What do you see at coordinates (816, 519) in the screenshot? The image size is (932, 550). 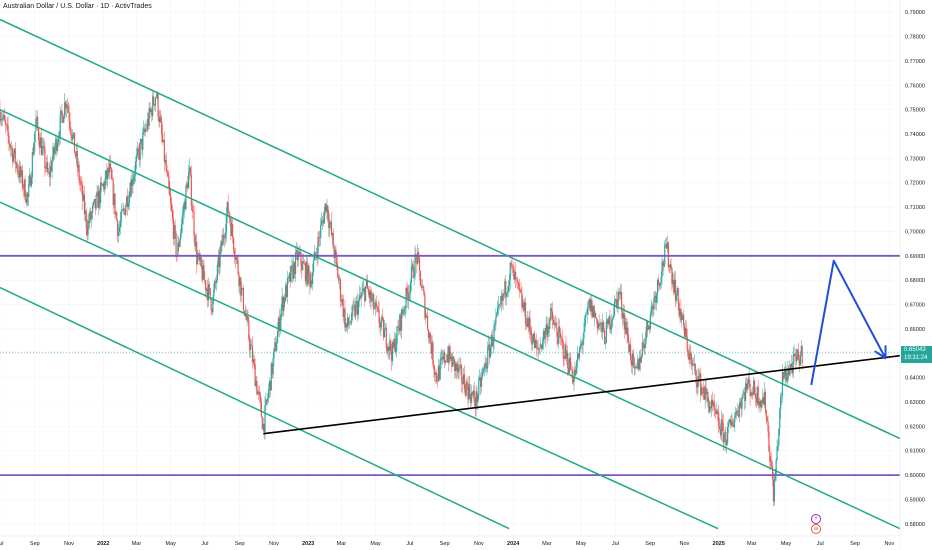 I see `lightning-icon: ⚡` at bounding box center [816, 519].